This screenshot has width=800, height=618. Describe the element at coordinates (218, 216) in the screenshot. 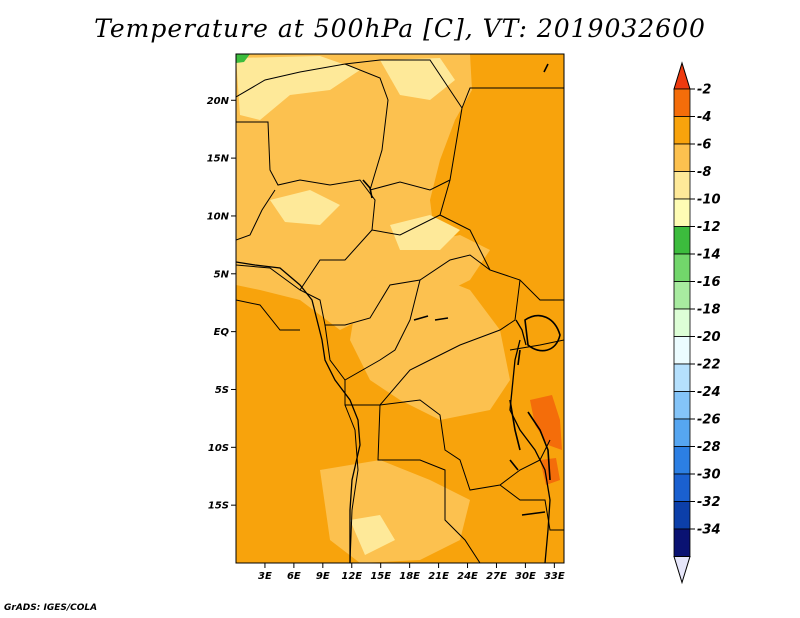

I see `lat-tick-label: 10N` at that location.